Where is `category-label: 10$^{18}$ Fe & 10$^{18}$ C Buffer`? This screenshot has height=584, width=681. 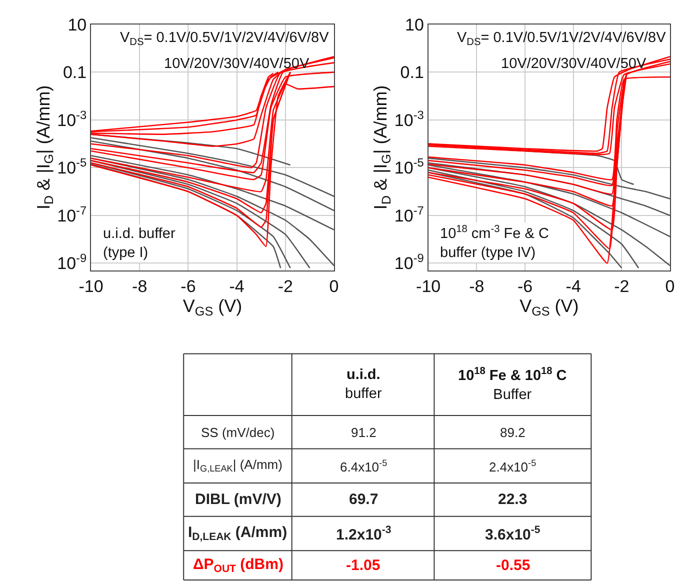
category-label: 10$^{18}$ Fe & 10$^{18}$ C Buffer is located at coordinates (512, 384).